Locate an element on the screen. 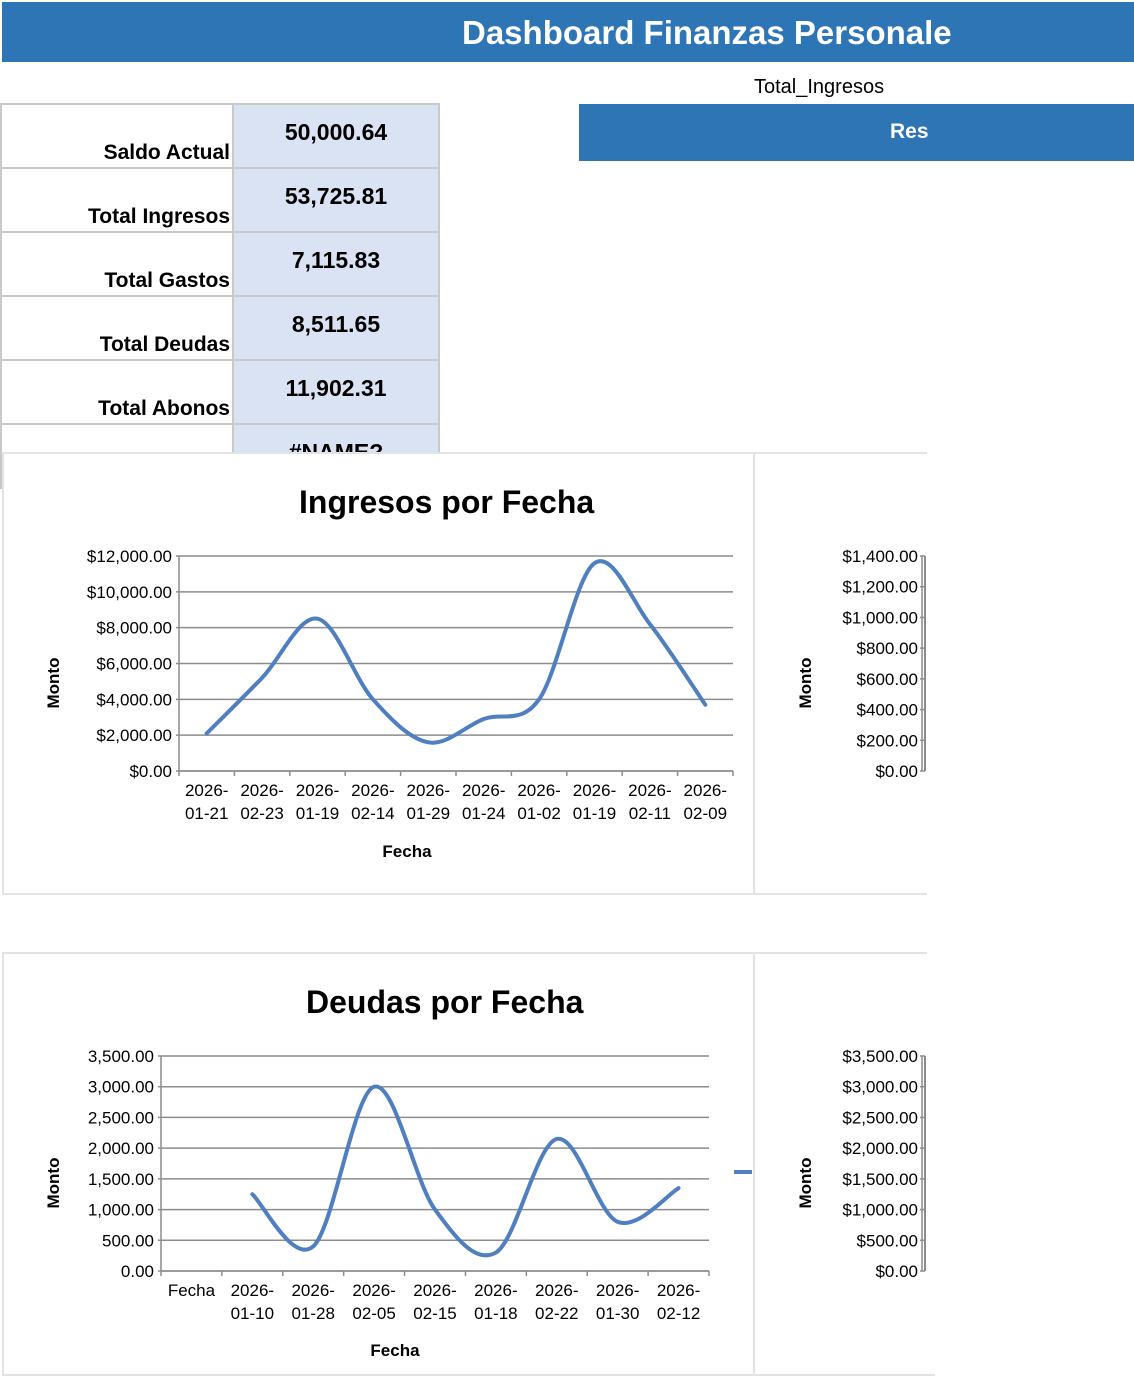  kpi-row: Total Gastos 7,115.83 is located at coordinates (220, 264).